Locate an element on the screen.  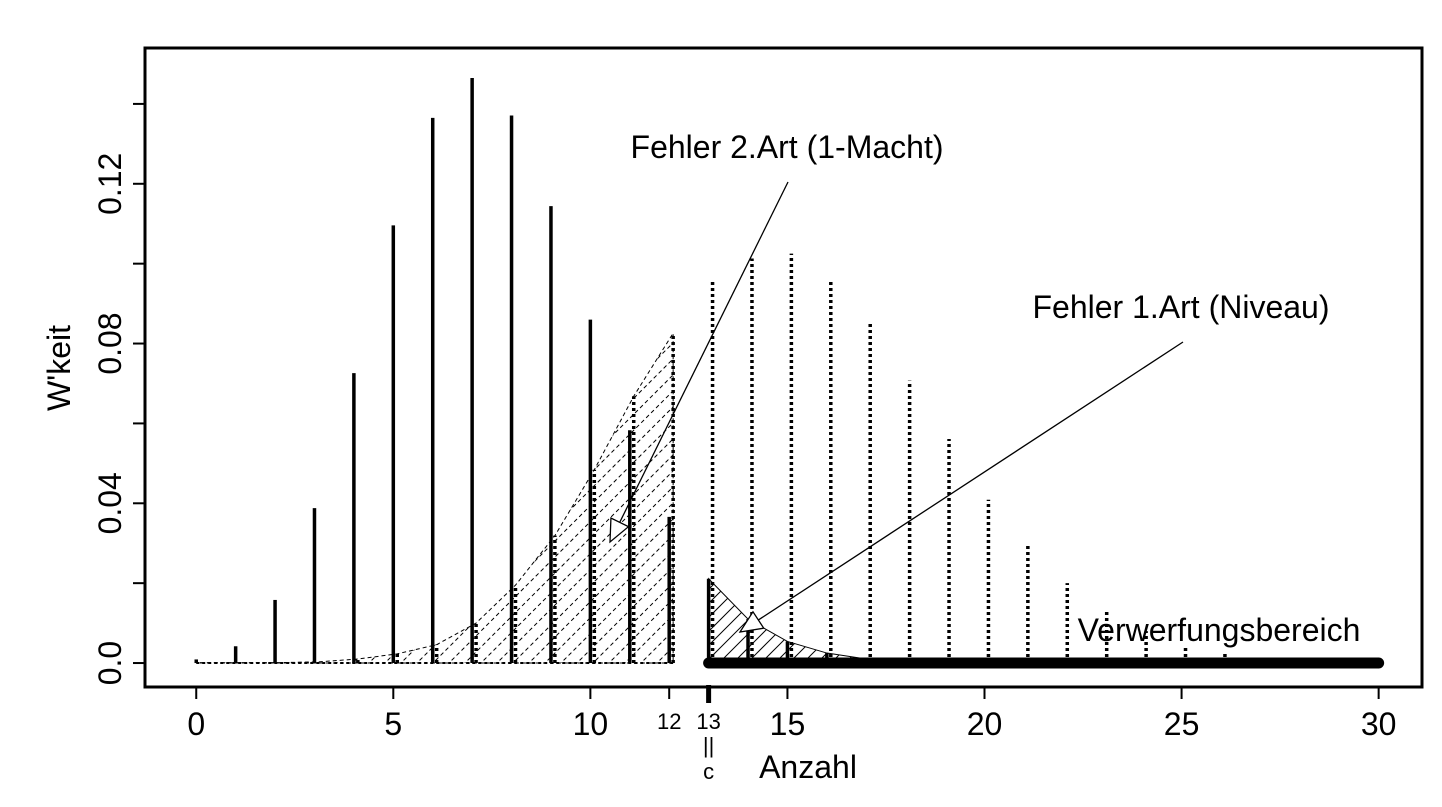
type2-arrow-line is located at coordinates (699, 362).